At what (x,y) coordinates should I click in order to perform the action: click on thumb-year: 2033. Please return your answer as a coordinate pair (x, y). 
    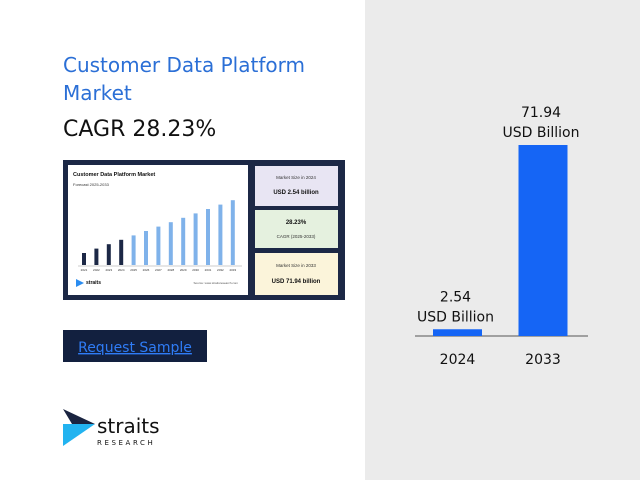
    Looking at the image, I should click on (232, 270).